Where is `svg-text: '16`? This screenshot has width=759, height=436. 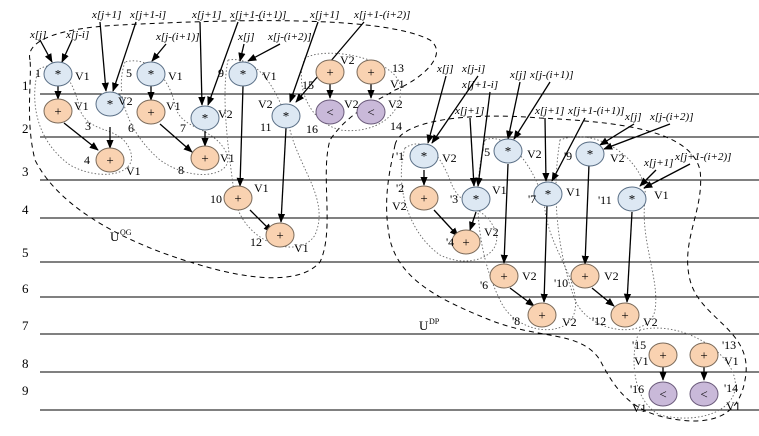 svg-text: '16 is located at coordinates (637, 389).